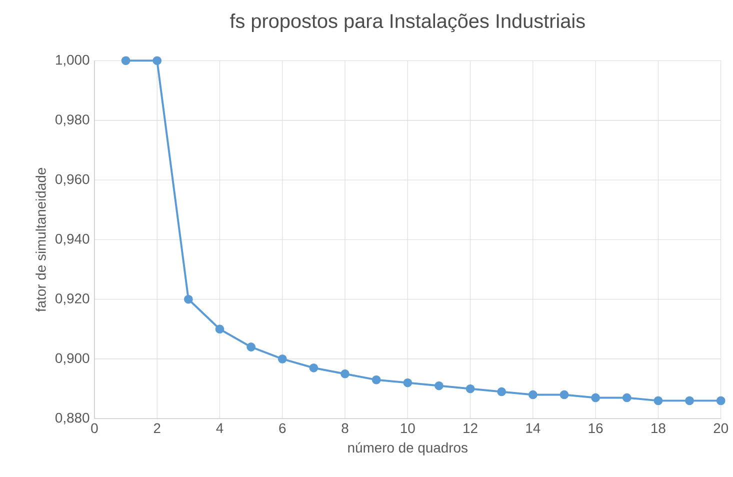  Describe the element at coordinates (73, 60) in the screenshot. I see `y-tick-label: 1,000` at that location.